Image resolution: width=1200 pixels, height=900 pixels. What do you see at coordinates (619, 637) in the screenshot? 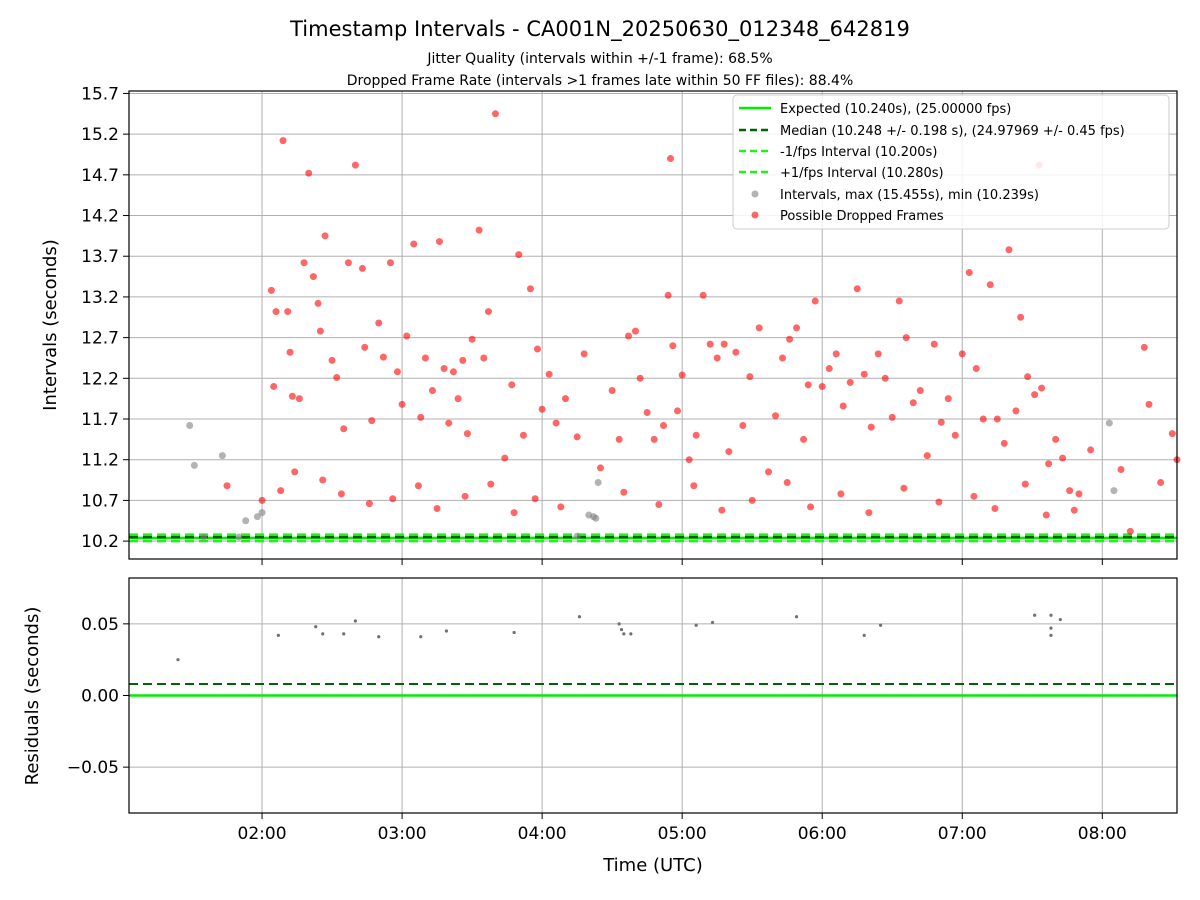
I see `residuals-points` at bounding box center [619, 637].